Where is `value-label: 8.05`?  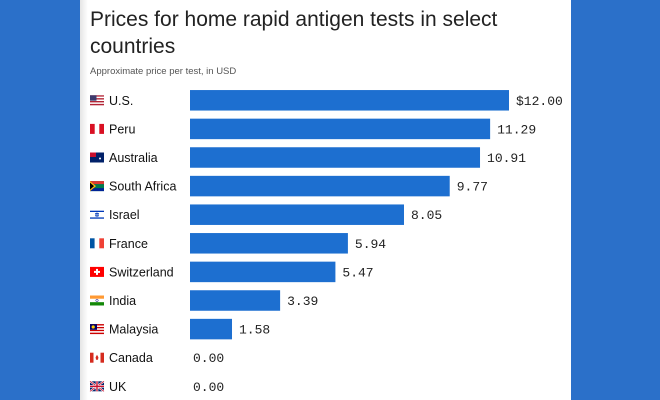 value-label: 8.05 is located at coordinates (426, 215).